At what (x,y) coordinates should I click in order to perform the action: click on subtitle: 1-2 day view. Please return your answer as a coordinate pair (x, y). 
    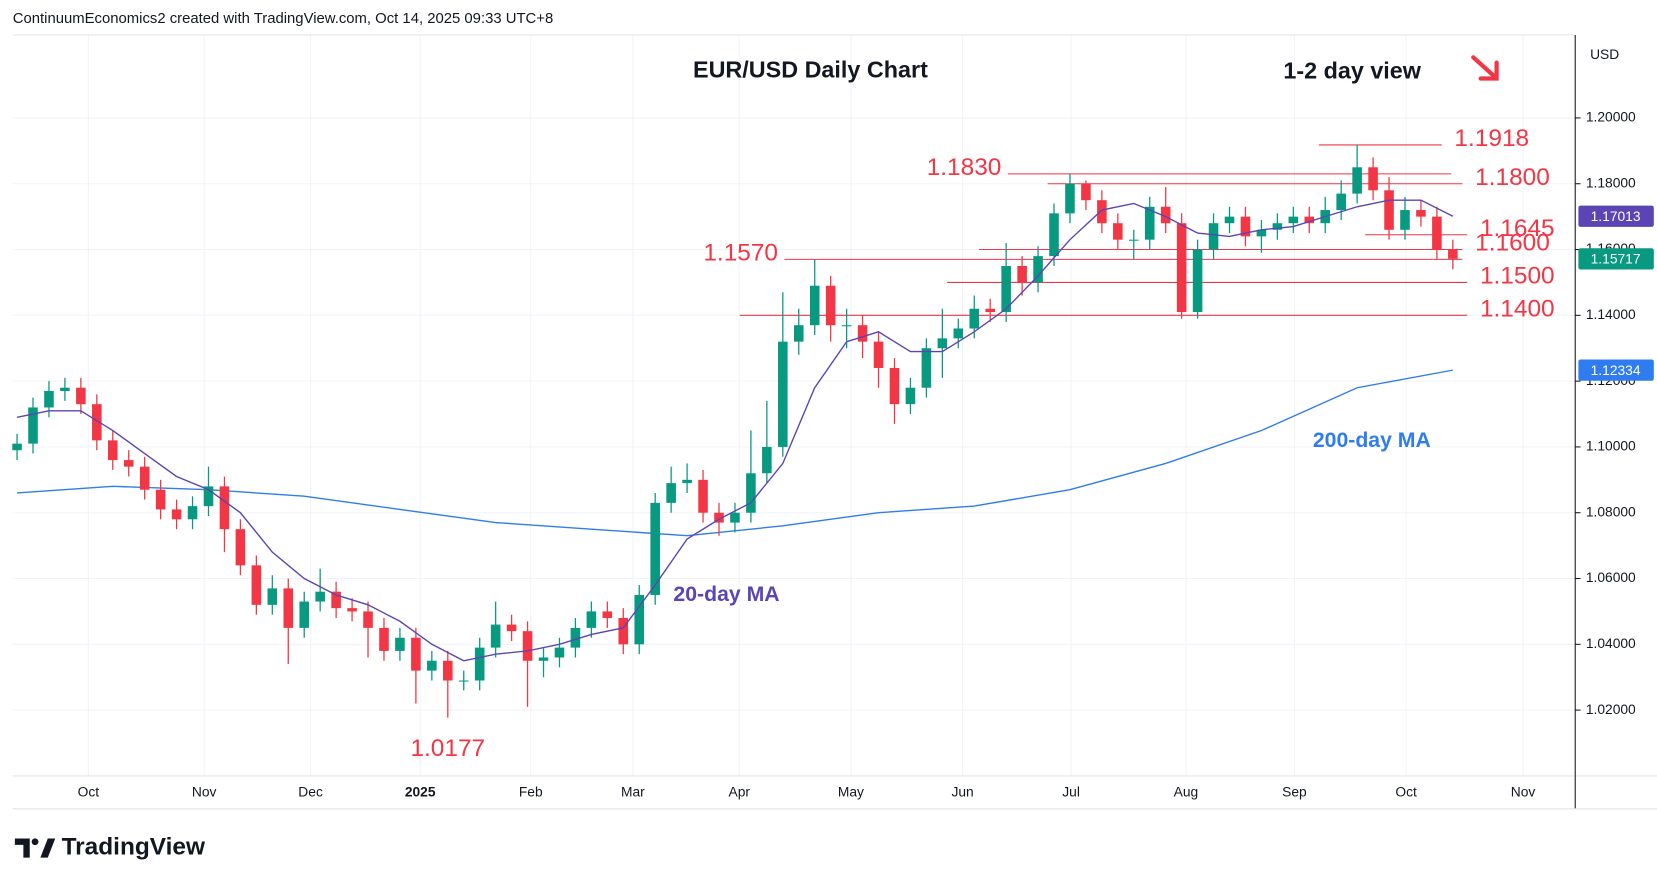
    Looking at the image, I should click on (1352, 70).